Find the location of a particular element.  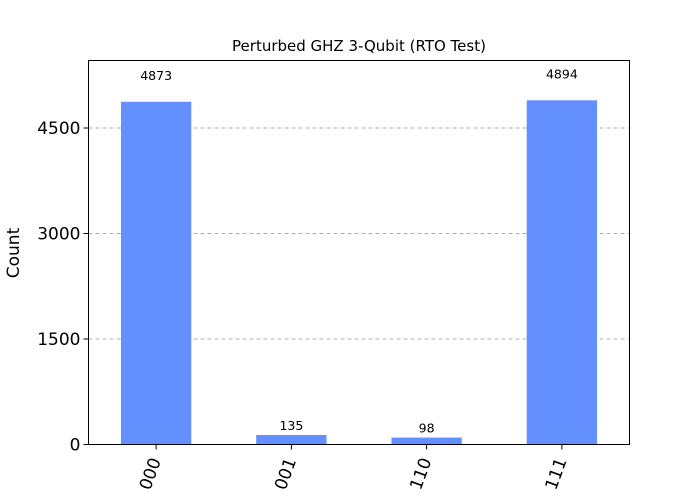

x-axis-ticks: 000 001 110 111 is located at coordinates (354, 468).